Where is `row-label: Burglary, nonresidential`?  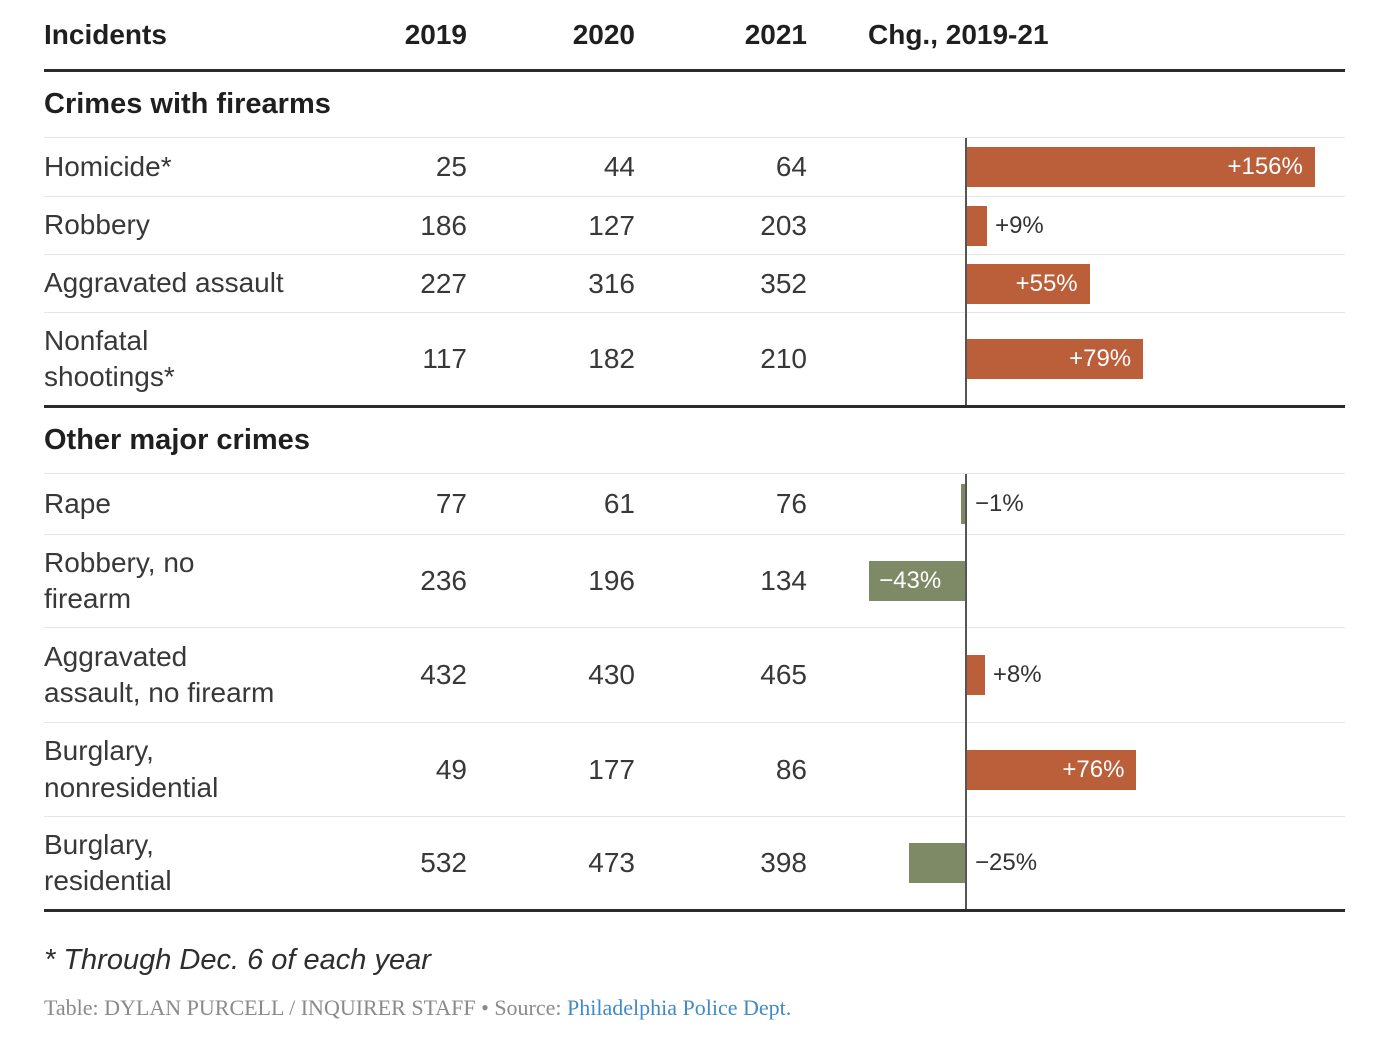 row-label: Burglary, nonresidential is located at coordinates (131, 769).